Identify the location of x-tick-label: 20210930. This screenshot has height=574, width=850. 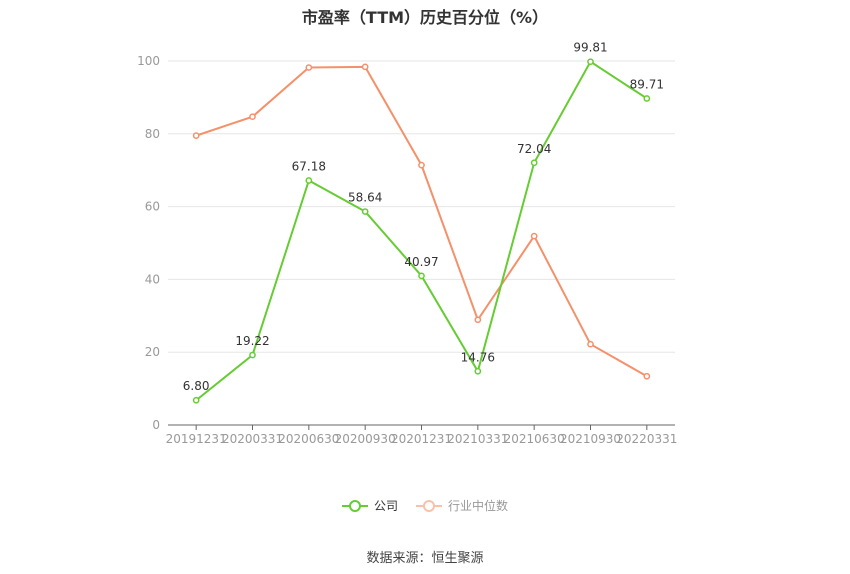
(590, 439).